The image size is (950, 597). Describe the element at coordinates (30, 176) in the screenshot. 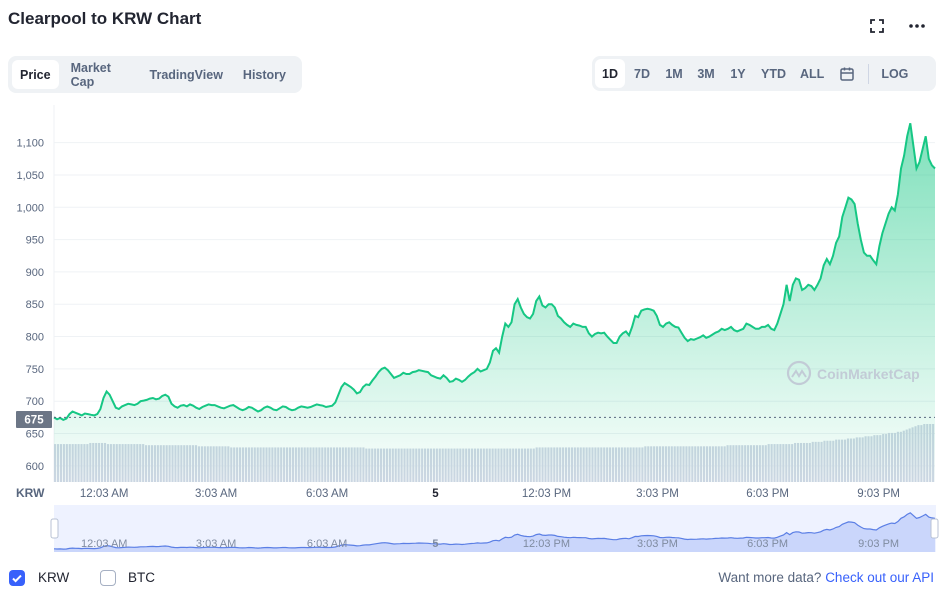

I see `y-tick-label: 1,050` at that location.